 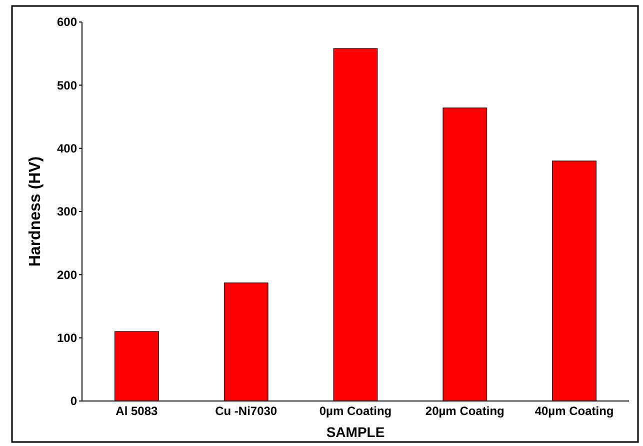 I want to click on y-tick-label: 400, so click(x=67, y=149).